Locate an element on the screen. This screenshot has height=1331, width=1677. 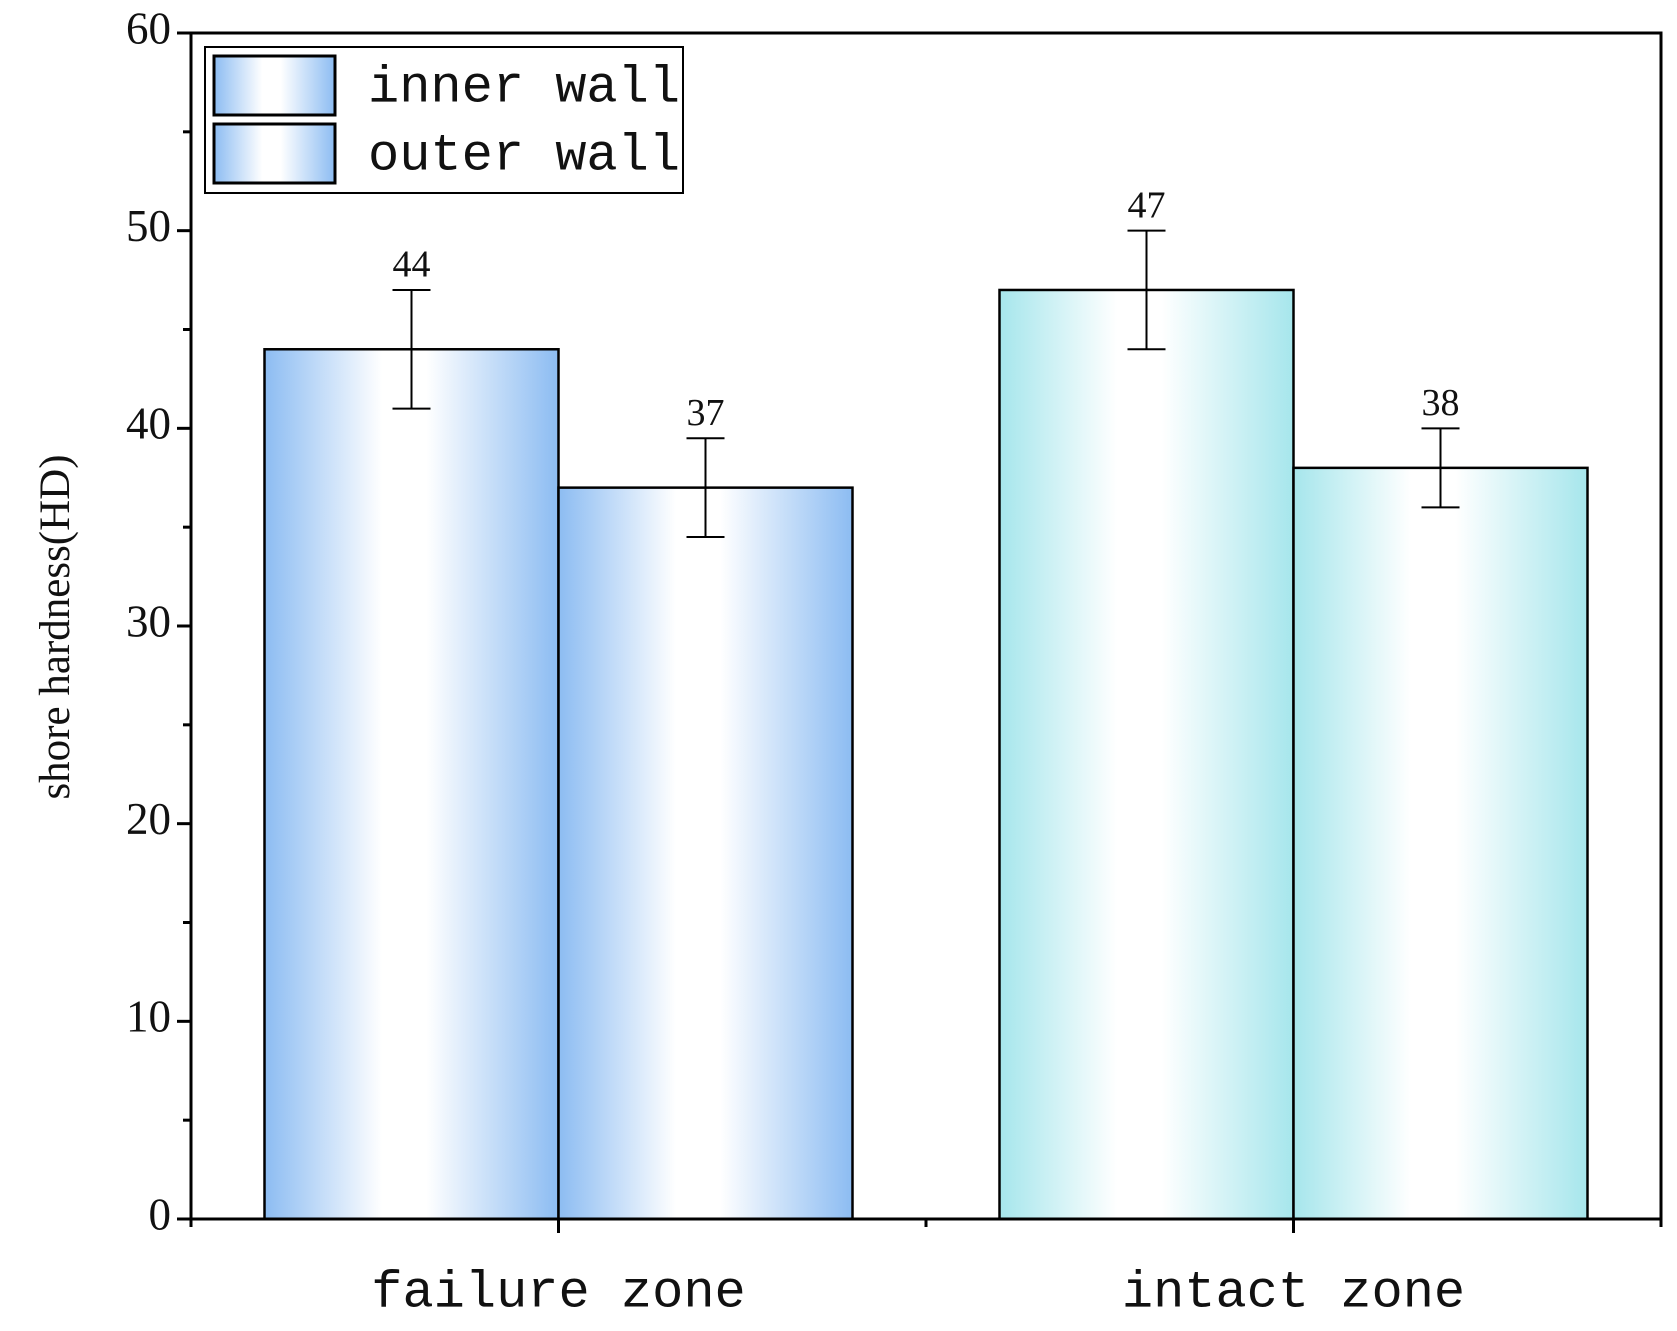
y-tick-label: 0 is located at coordinates (160, 1214).